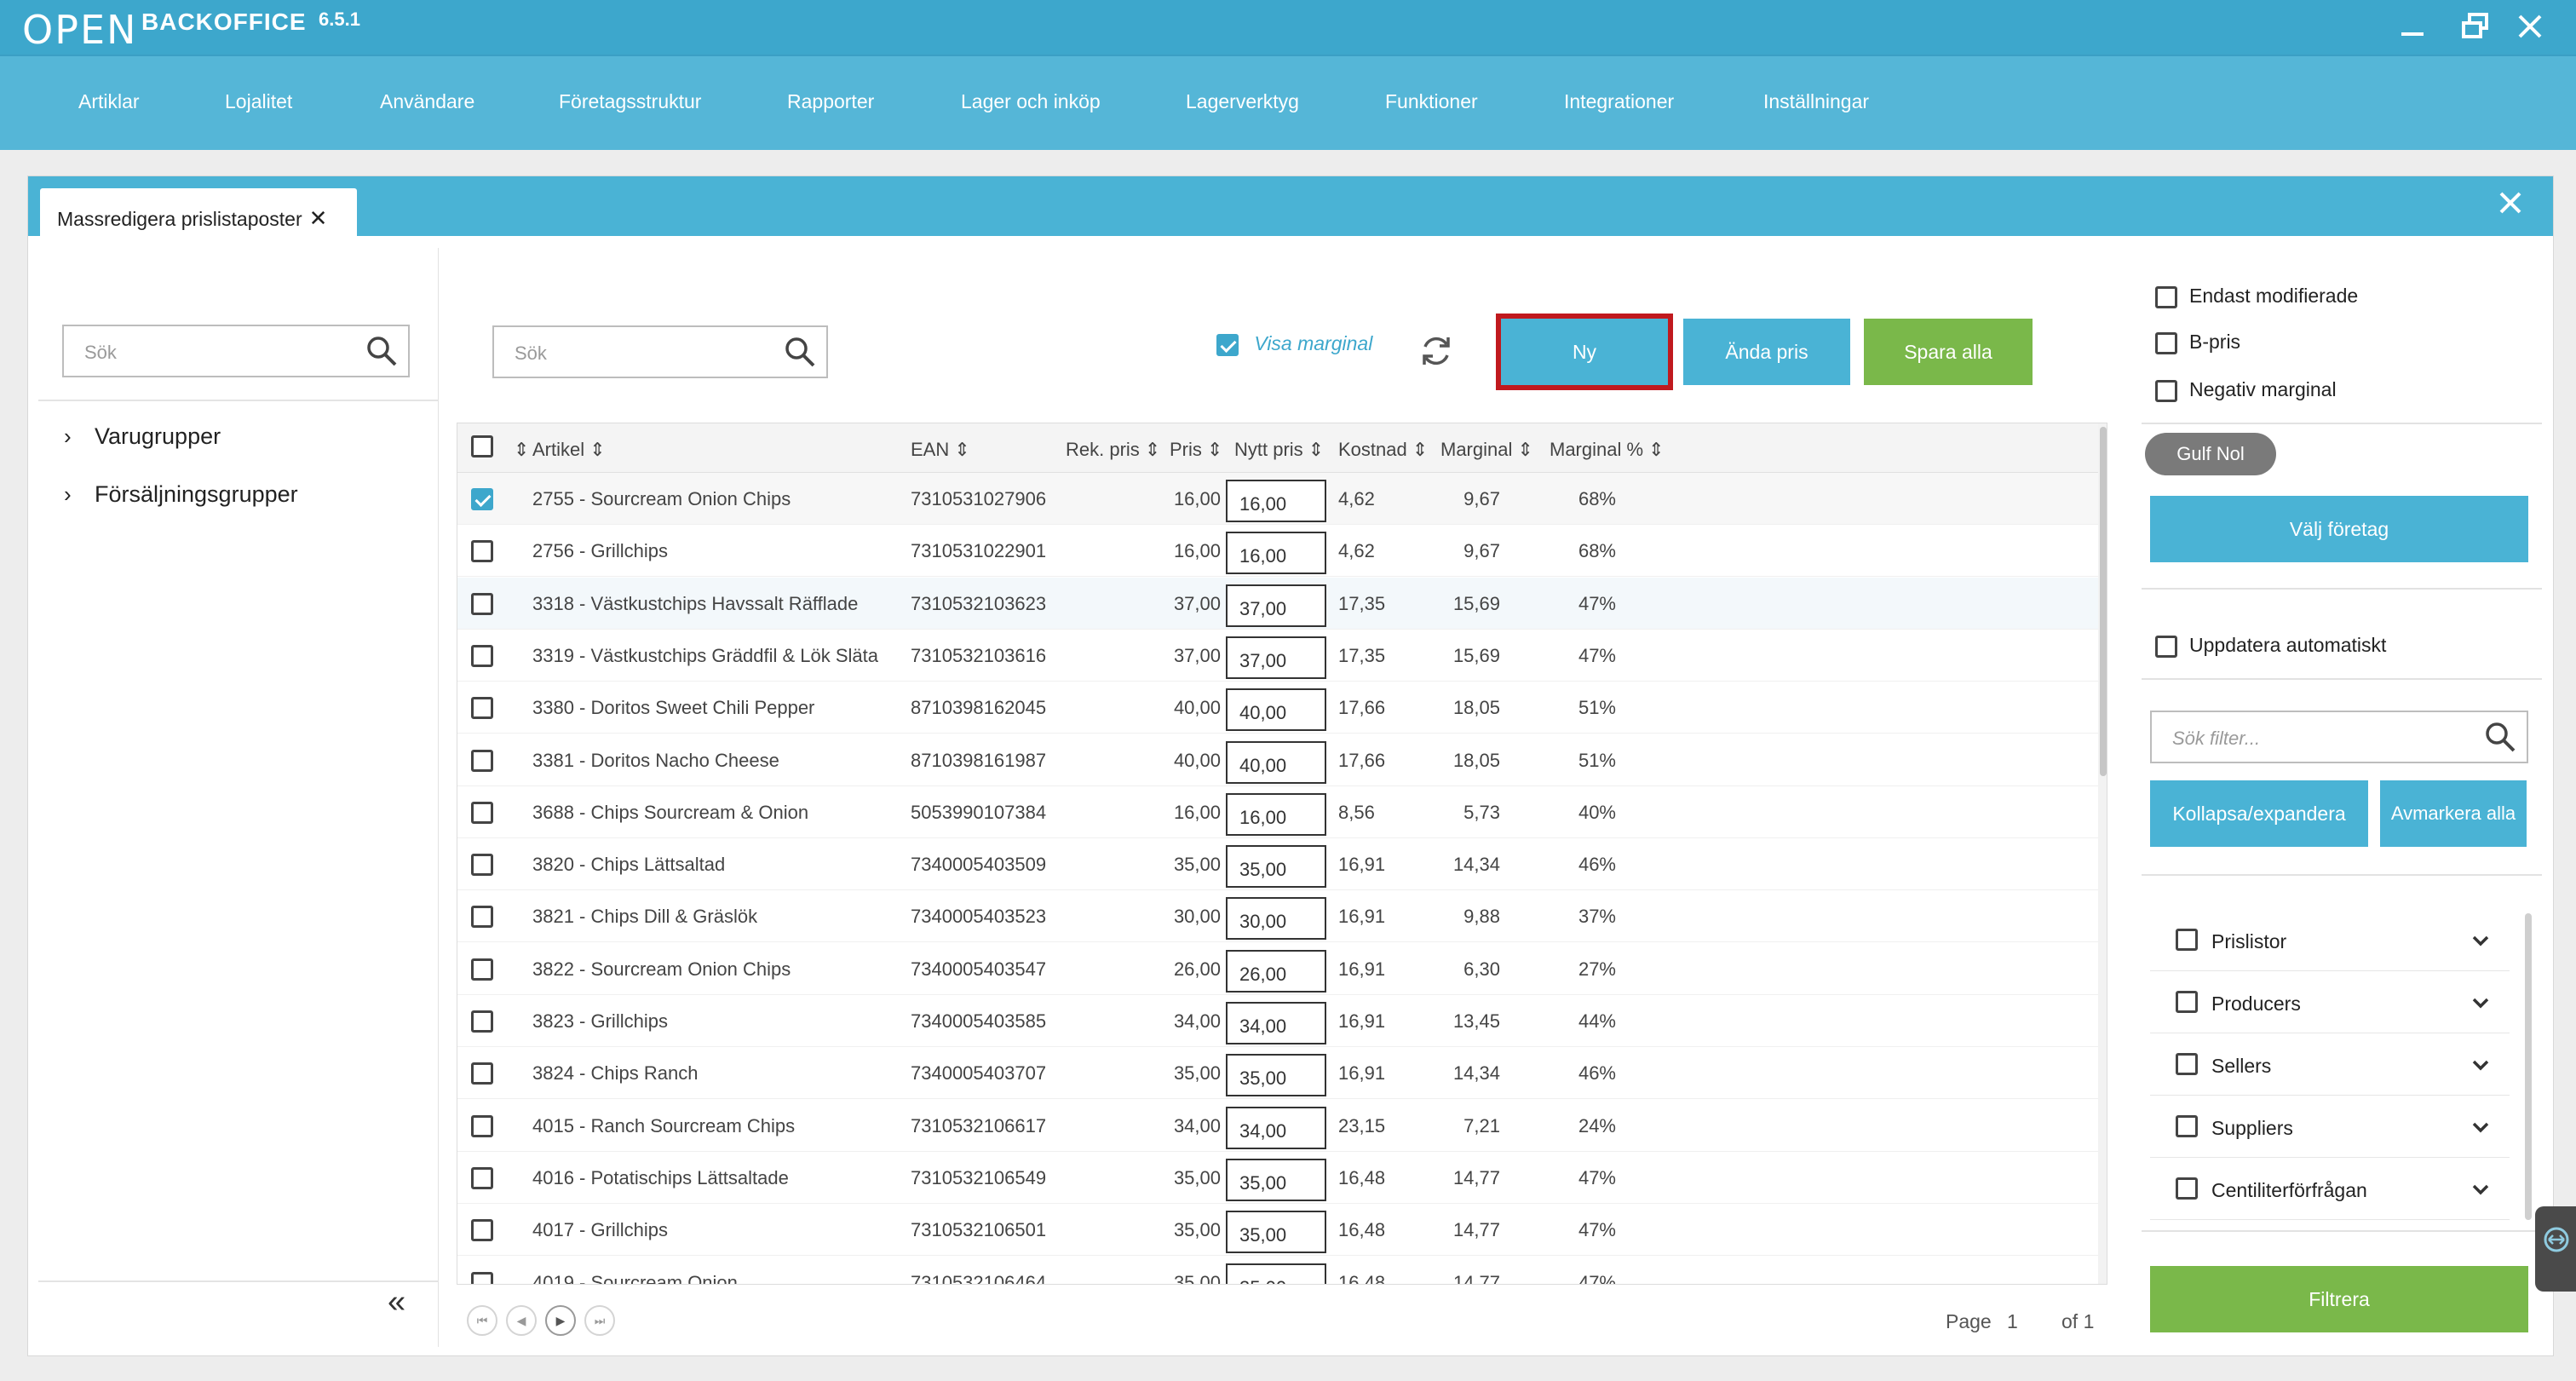 Image resolution: width=2576 pixels, height=1381 pixels. Describe the element at coordinates (2259, 814) in the screenshot. I see `kollapsa-expandera-button: Kollapsa/expandera` at that location.